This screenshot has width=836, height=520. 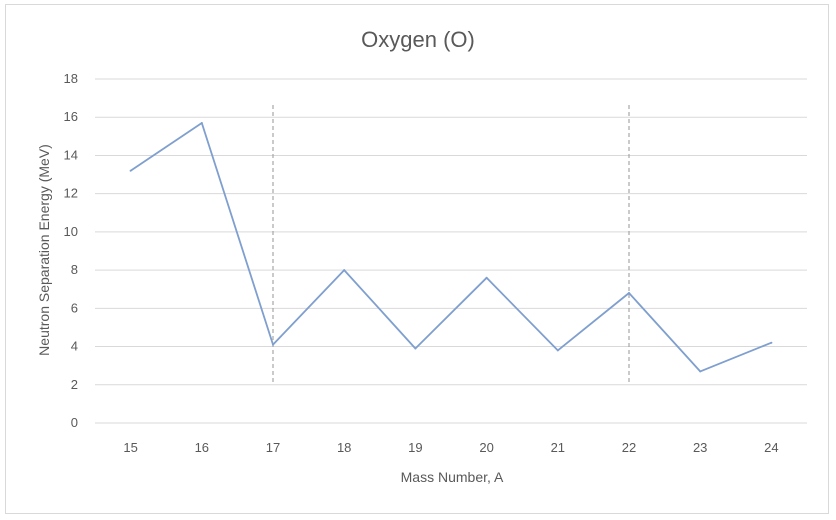 I want to click on x-tick-label: 15, so click(x=130, y=447).